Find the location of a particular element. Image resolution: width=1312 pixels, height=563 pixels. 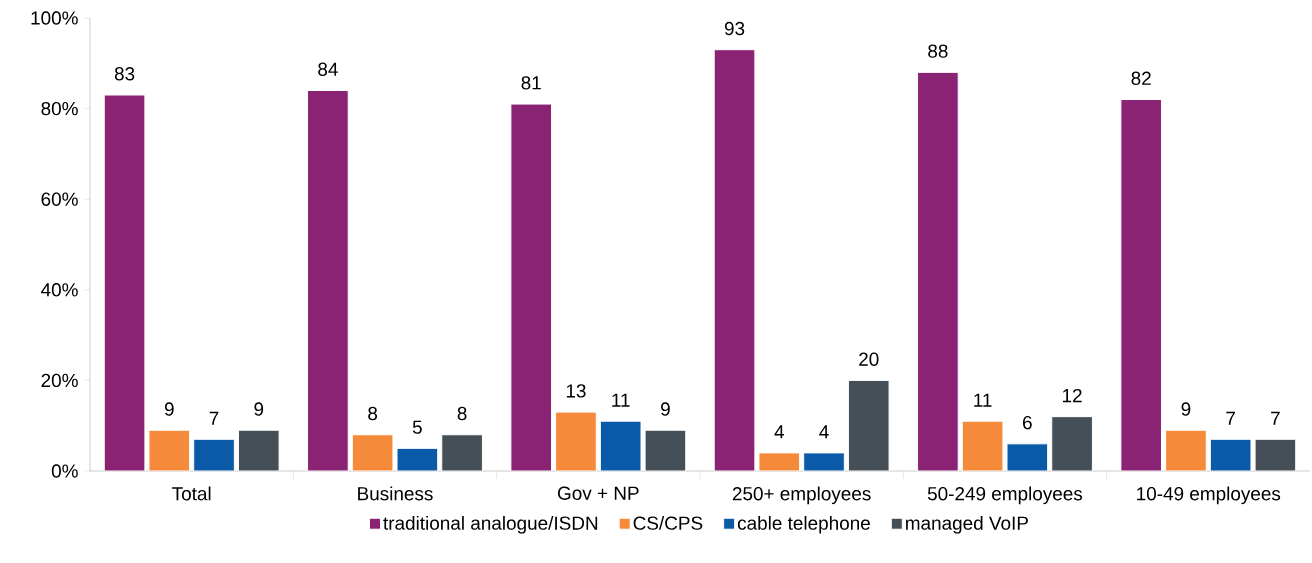

y-tick-label: 0% is located at coordinates (64, 471).